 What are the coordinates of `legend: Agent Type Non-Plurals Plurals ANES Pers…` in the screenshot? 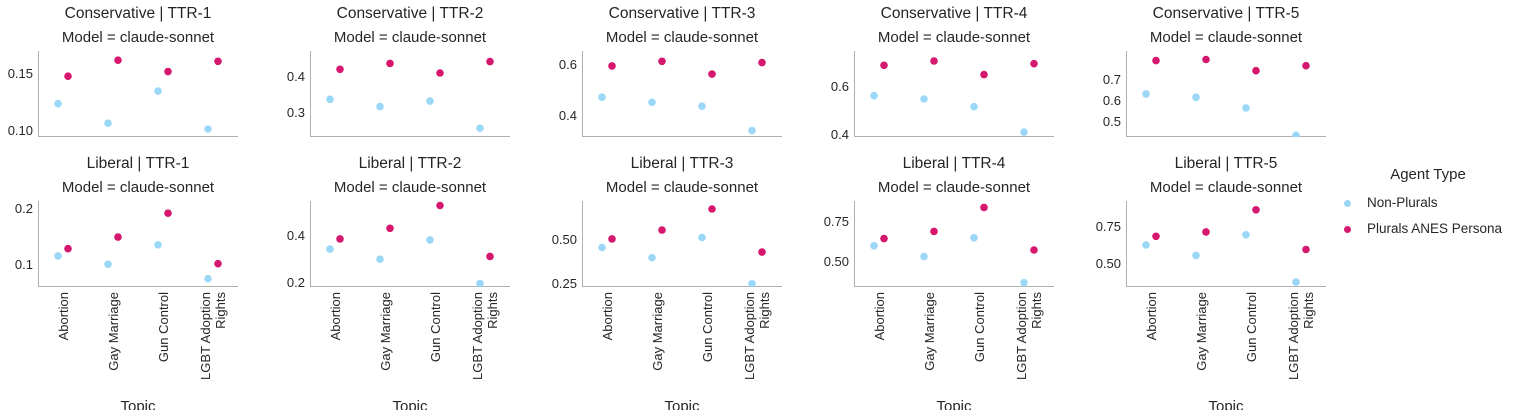 It's located at (1428, 205).